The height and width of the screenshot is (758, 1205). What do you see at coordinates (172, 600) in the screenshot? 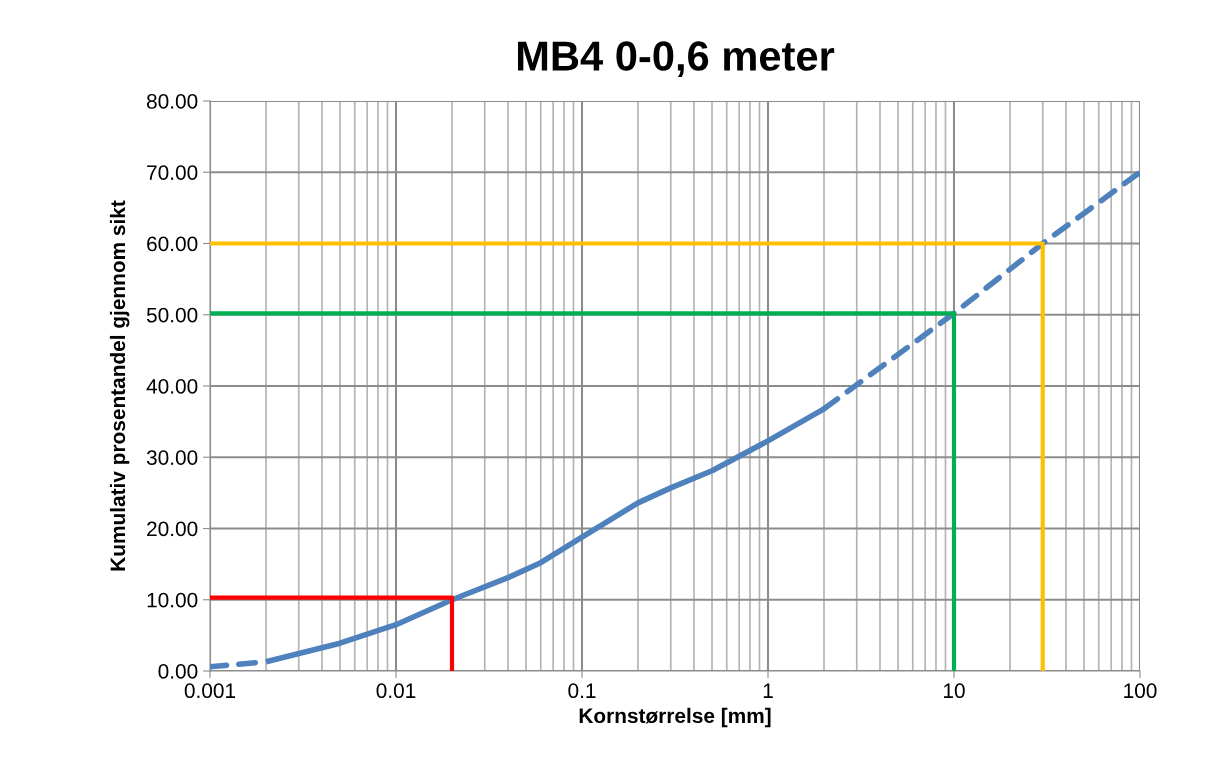
I see `y-tick-label: 10.00` at bounding box center [172, 600].